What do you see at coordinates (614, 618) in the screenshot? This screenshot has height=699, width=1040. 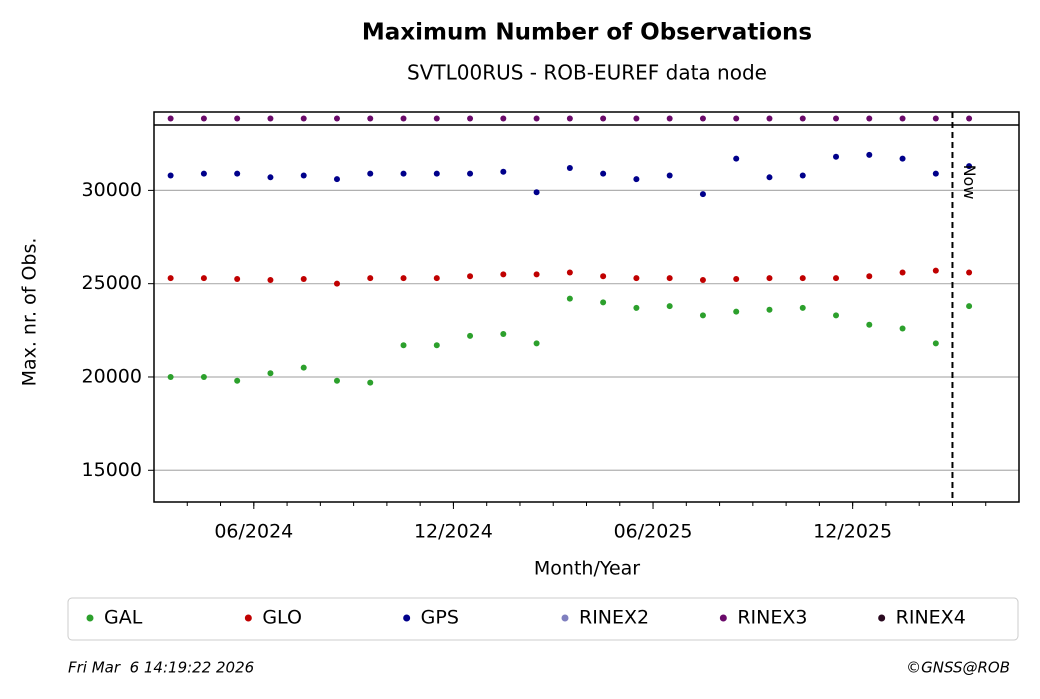 I see `legend-label: RINEX2` at bounding box center [614, 618].